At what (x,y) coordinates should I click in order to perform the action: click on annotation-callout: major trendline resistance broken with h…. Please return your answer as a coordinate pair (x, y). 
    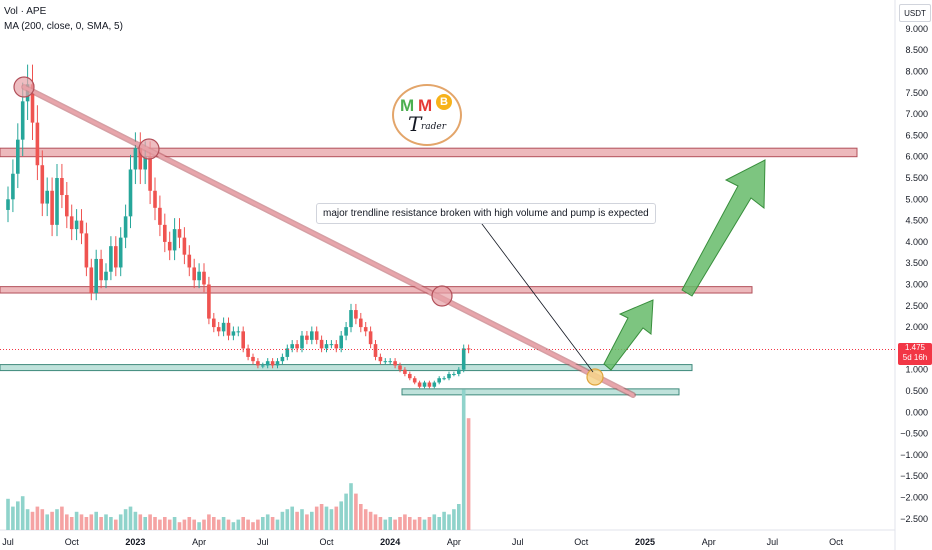
    Looking at the image, I should click on (486, 213).